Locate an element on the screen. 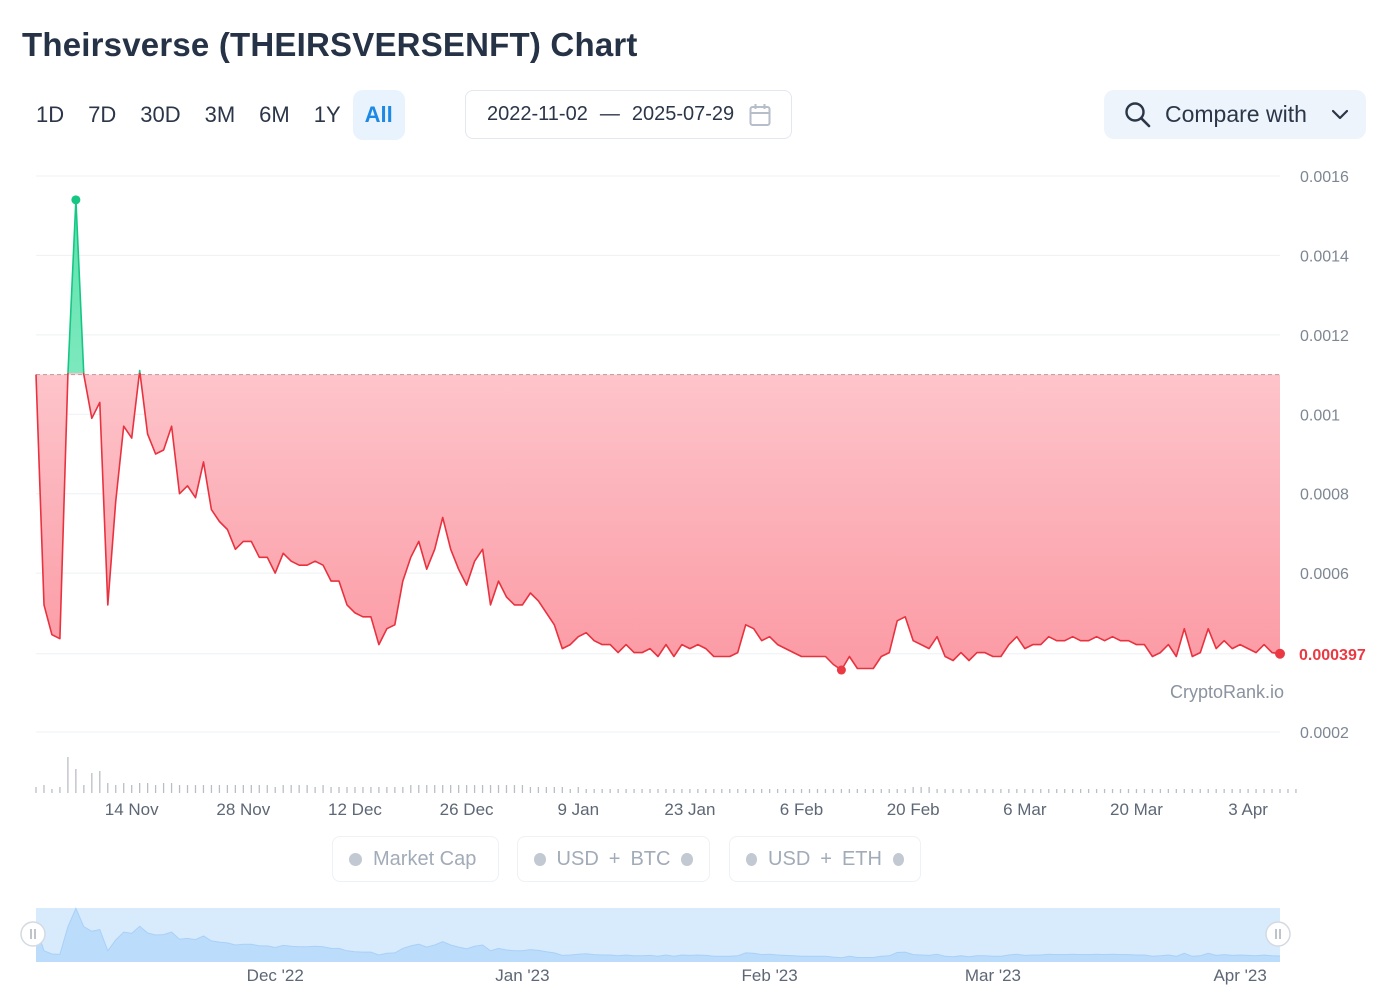  time-range-selector: 1D 7D 30D 3M 6M 1Y All is located at coordinates (214, 115).